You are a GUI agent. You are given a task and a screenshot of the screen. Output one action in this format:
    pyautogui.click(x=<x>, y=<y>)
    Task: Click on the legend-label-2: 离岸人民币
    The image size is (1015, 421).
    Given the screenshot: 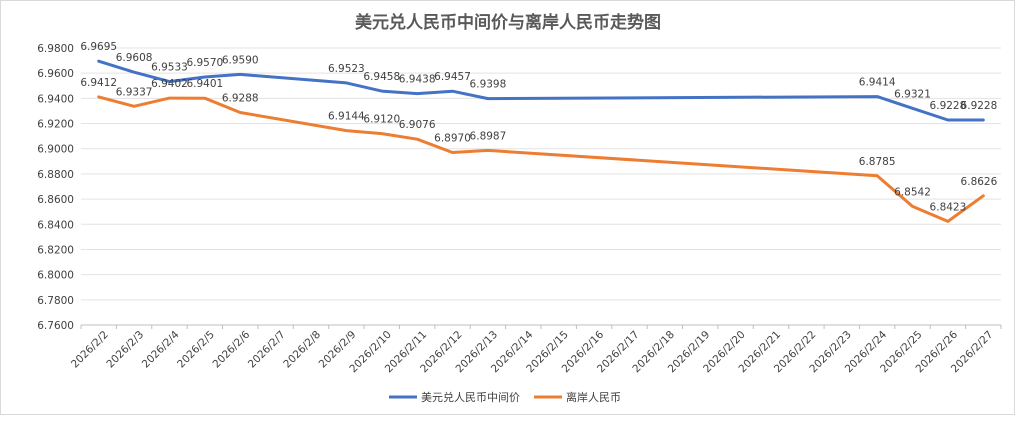 What is the action you would take?
    pyautogui.click(x=593, y=397)
    